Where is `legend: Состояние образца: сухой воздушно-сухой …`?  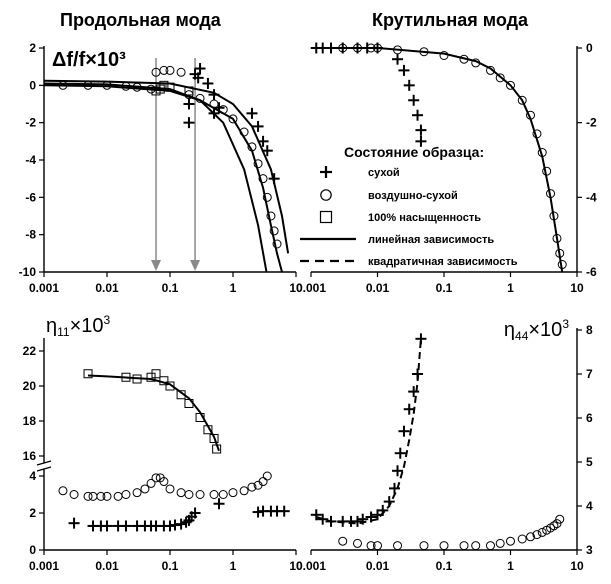
legend: Состояние образца: сухой воздушно-сухой … is located at coordinates (409, 206).